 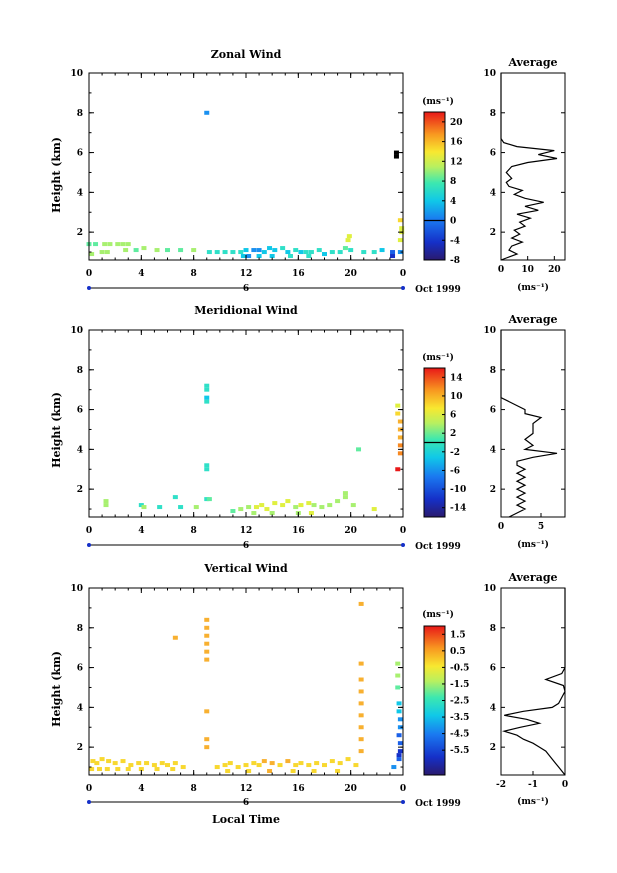 What do you see at coordinates (458, 635) in the screenshot?
I see `vertical-colorbar-label: 1.5` at bounding box center [458, 635].